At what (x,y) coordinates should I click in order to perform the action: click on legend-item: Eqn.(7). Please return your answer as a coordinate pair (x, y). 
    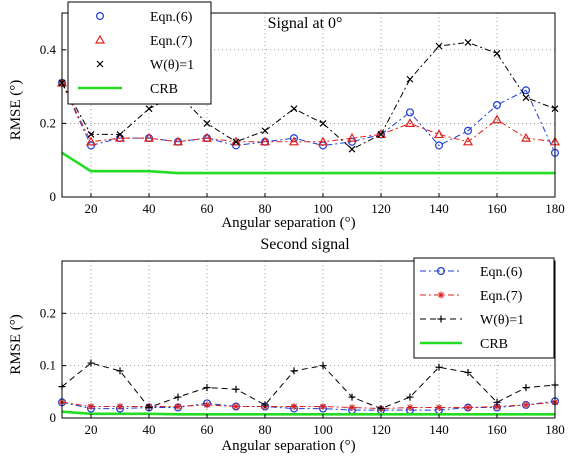
    Looking at the image, I should click on (471, 296).